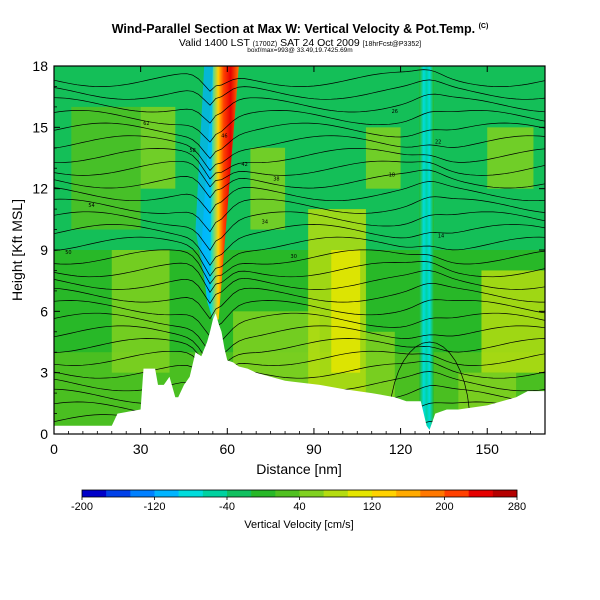 This screenshot has width=600, height=600. Describe the element at coordinates (392, 175) in the screenshot. I see `contour-label: 18` at that location.